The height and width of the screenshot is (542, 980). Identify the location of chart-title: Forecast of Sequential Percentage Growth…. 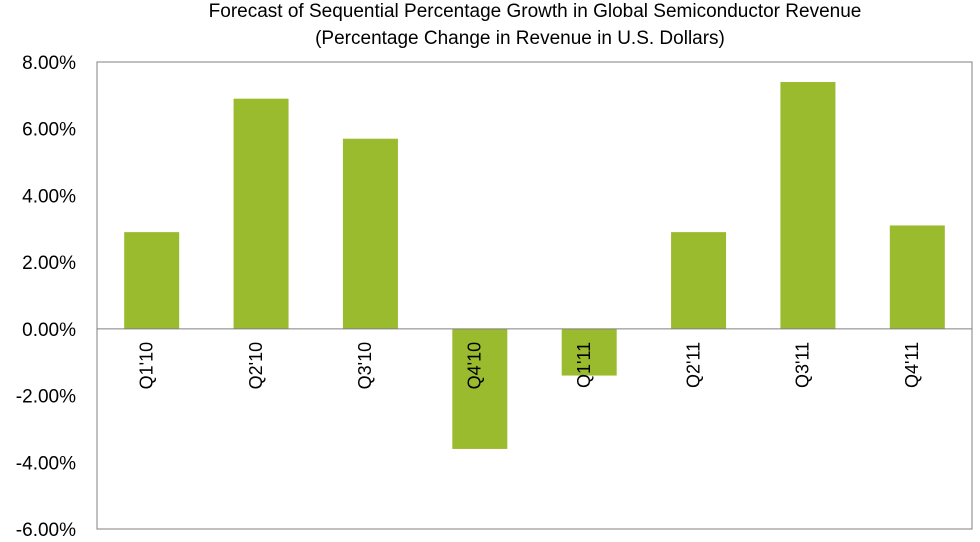
(535, 11).